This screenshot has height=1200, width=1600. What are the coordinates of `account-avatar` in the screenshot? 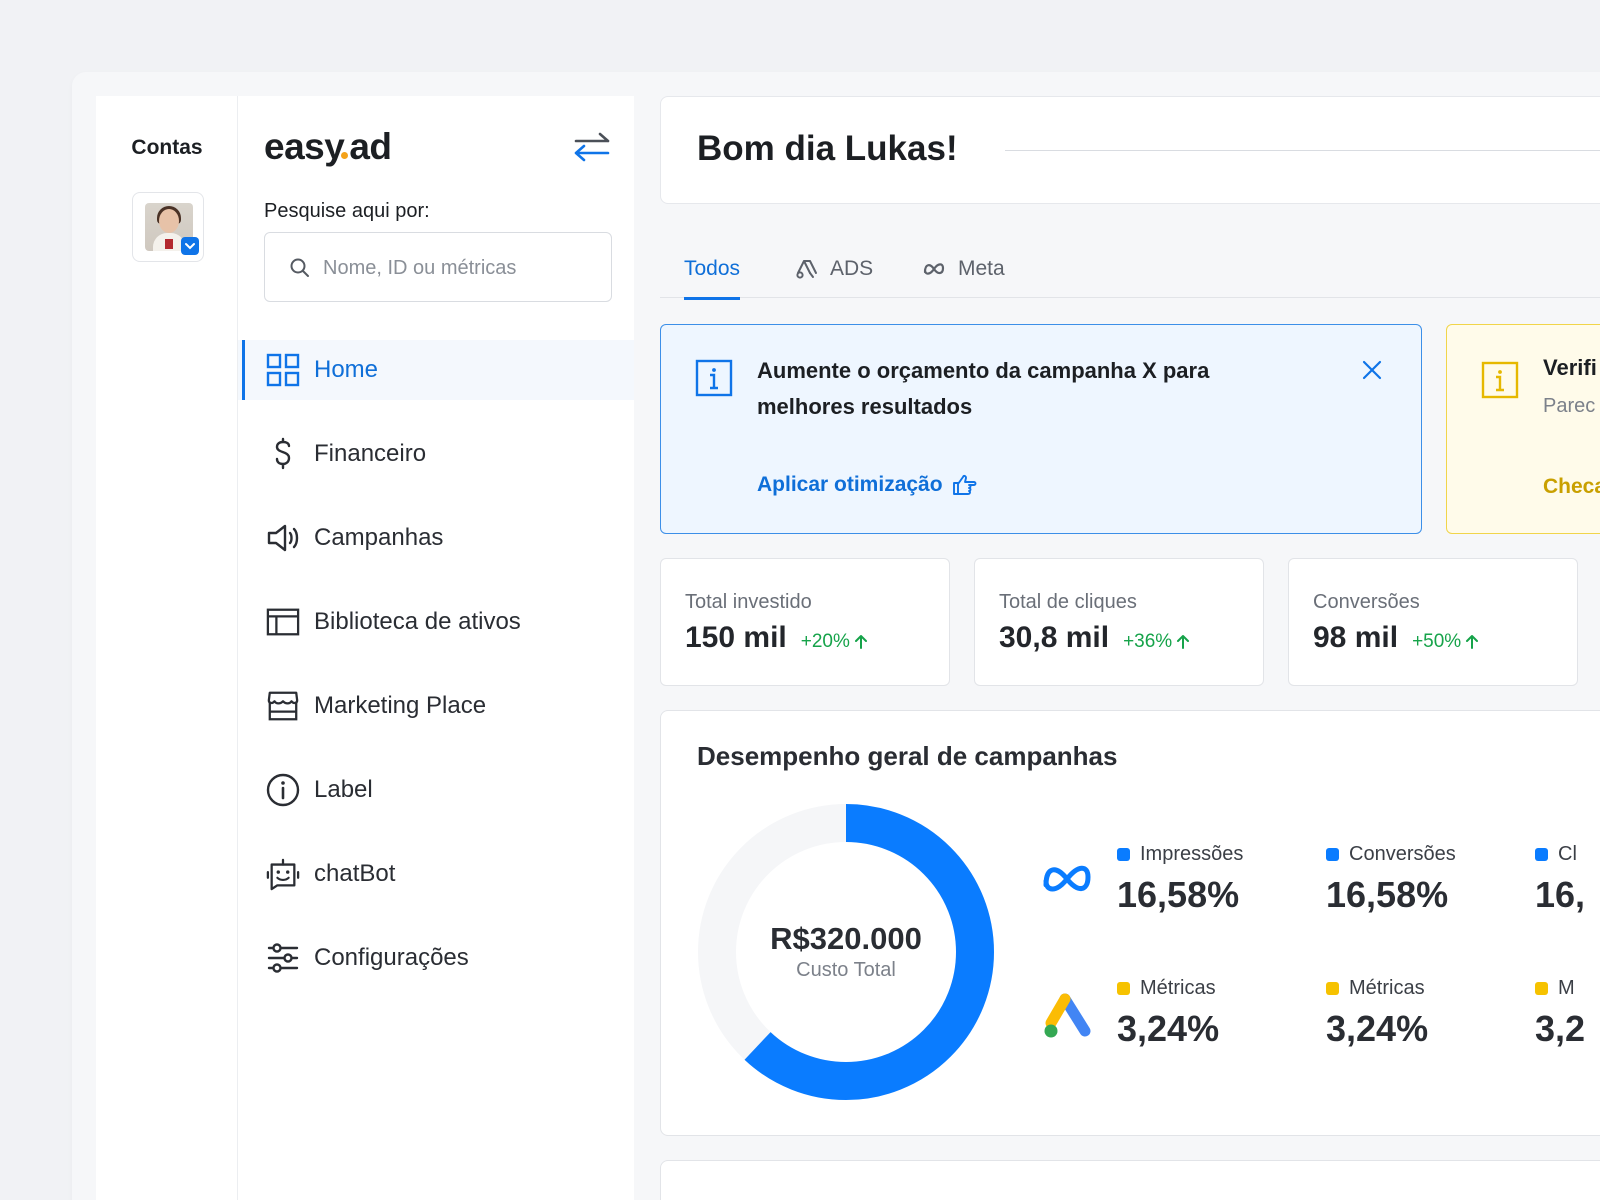 It's located at (168, 227).